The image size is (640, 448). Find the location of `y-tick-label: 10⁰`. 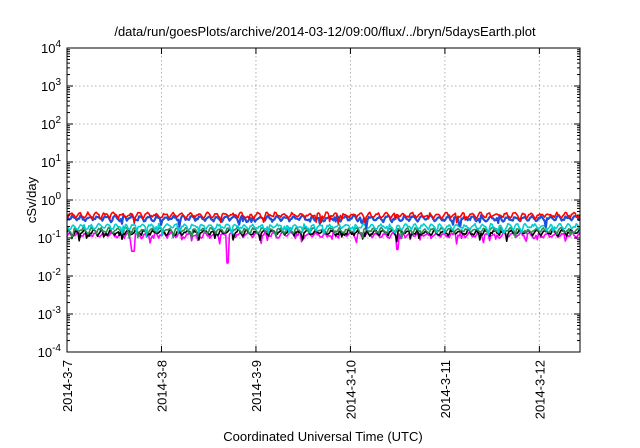

y-tick-label: 10⁰ is located at coordinates (51, 199).